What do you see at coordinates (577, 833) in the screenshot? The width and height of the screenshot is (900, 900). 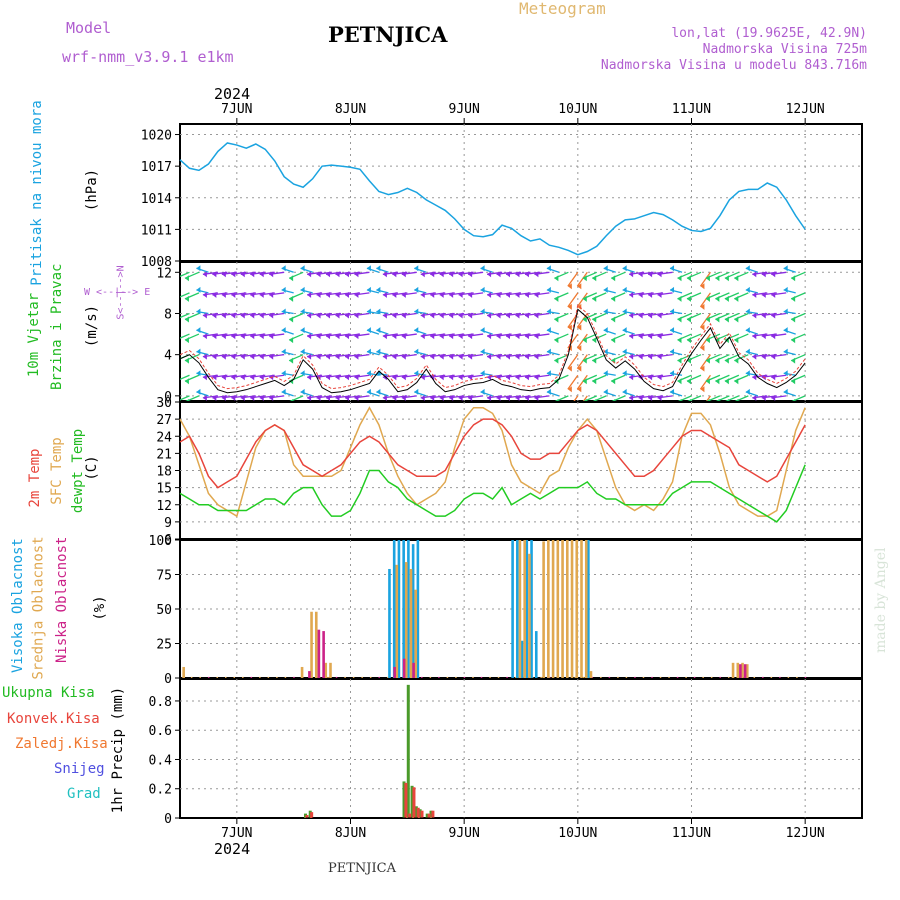 I see `day-label-bottom-3: 10JUN` at bounding box center [577, 833].